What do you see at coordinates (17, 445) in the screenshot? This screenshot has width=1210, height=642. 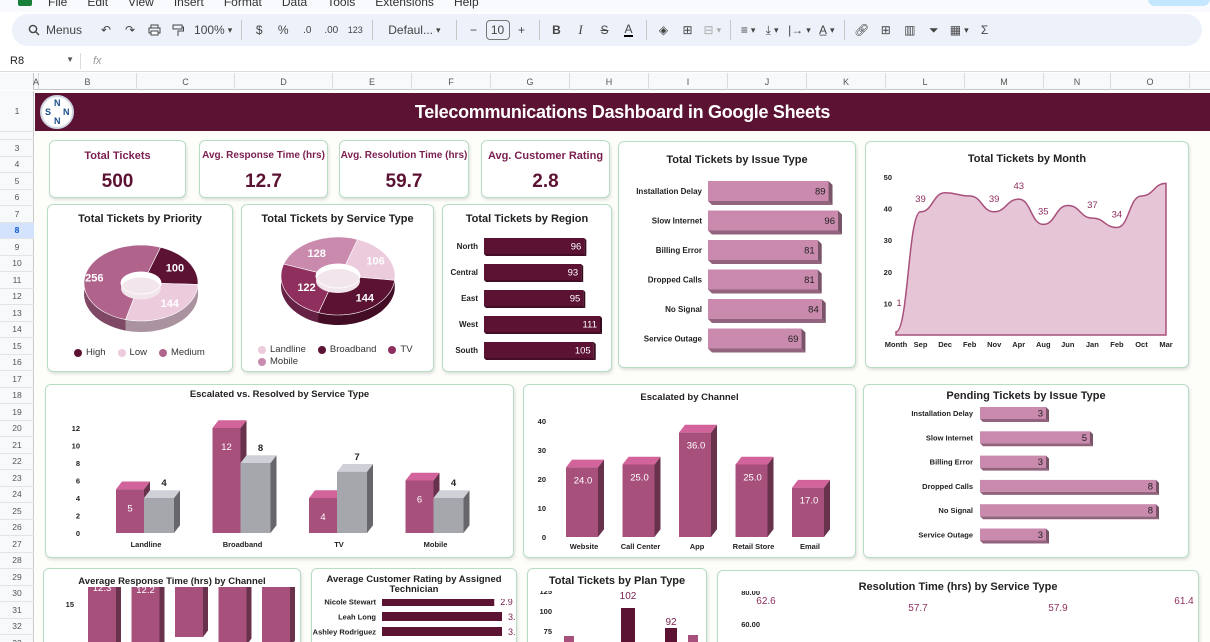 I see `row-header-21: 21` at bounding box center [17, 445].